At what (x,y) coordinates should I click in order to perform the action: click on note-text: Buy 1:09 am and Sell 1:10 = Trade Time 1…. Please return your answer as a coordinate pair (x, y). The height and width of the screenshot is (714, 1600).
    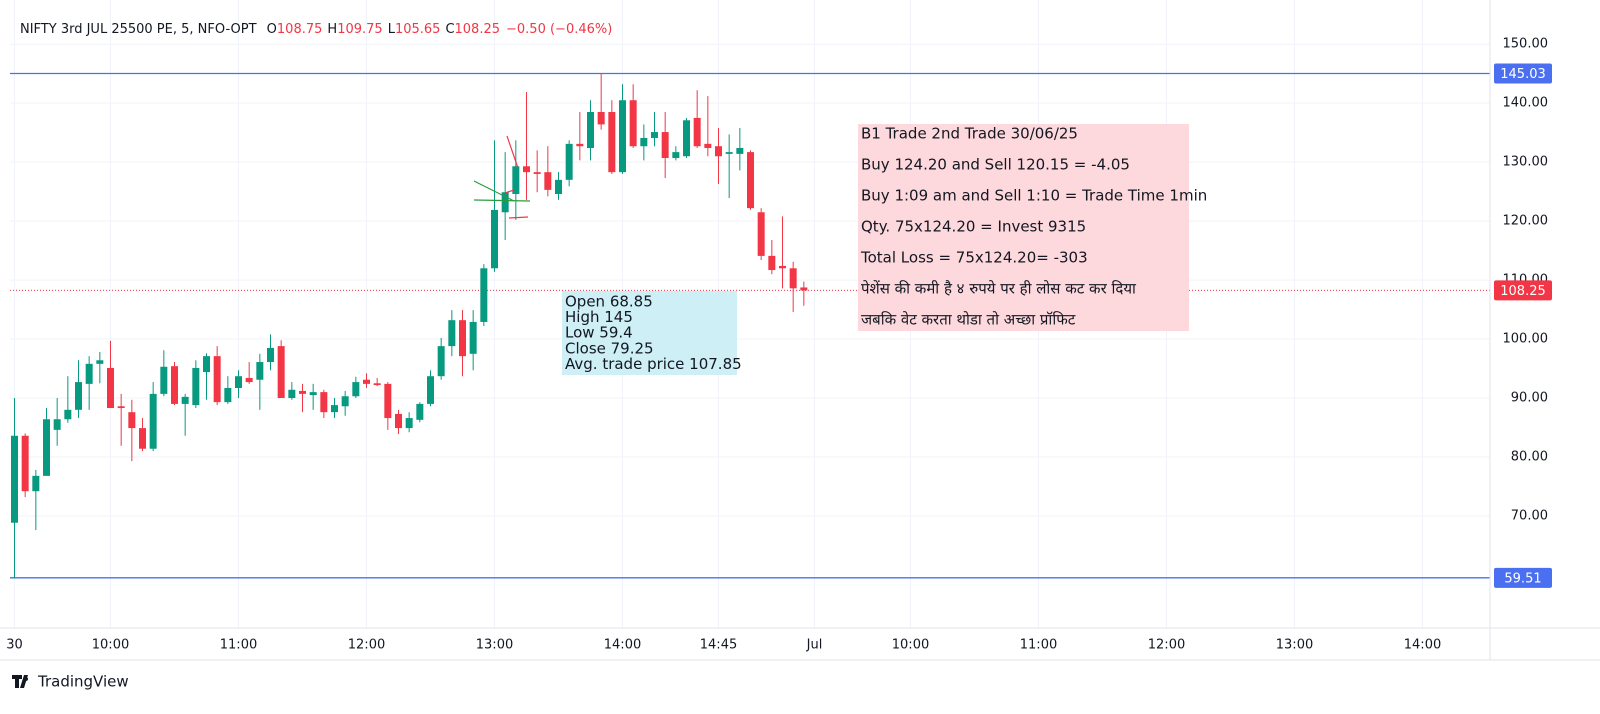
    Looking at the image, I should click on (1034, 196).